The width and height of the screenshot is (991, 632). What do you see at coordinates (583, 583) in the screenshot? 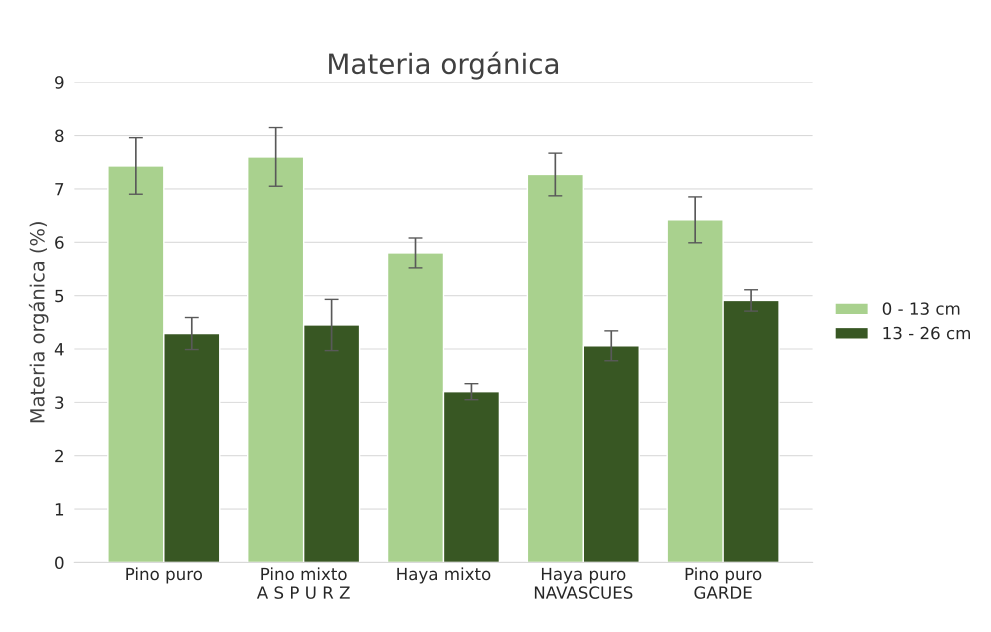
I see `x-tick-label: Haya puro NAVASCUES` at bounding box center [583, 583].